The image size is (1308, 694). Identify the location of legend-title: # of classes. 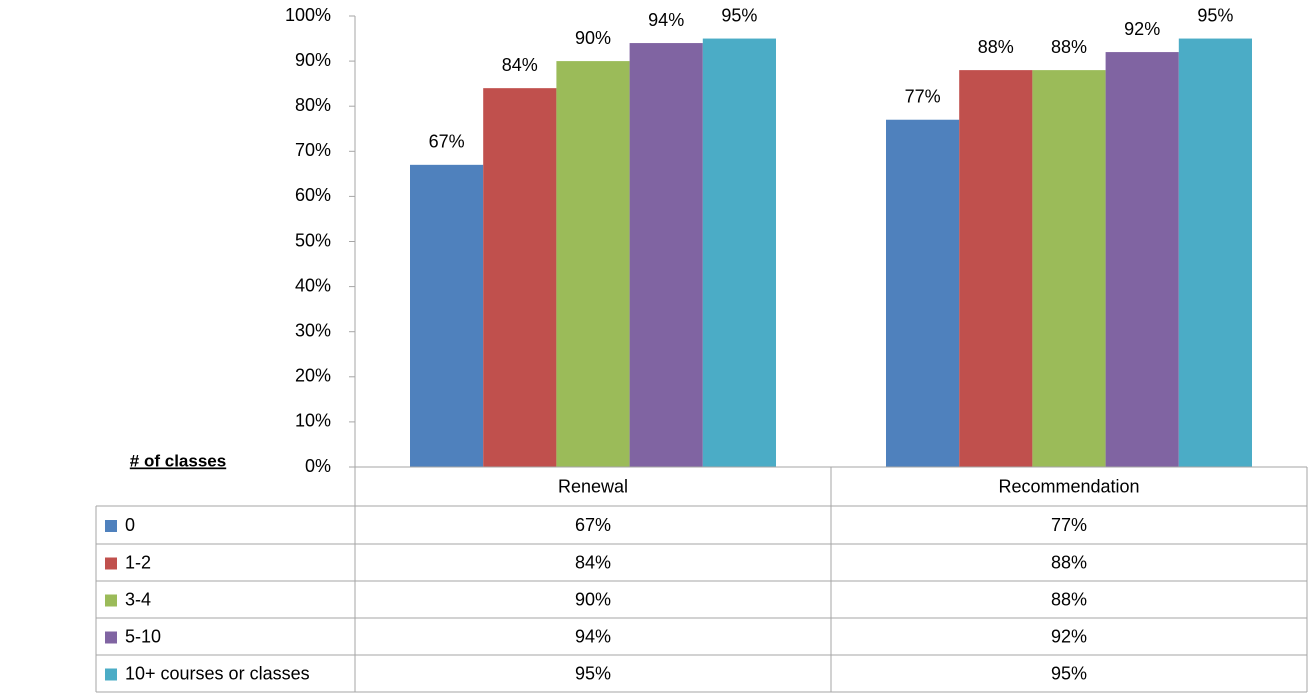
(178, 460).